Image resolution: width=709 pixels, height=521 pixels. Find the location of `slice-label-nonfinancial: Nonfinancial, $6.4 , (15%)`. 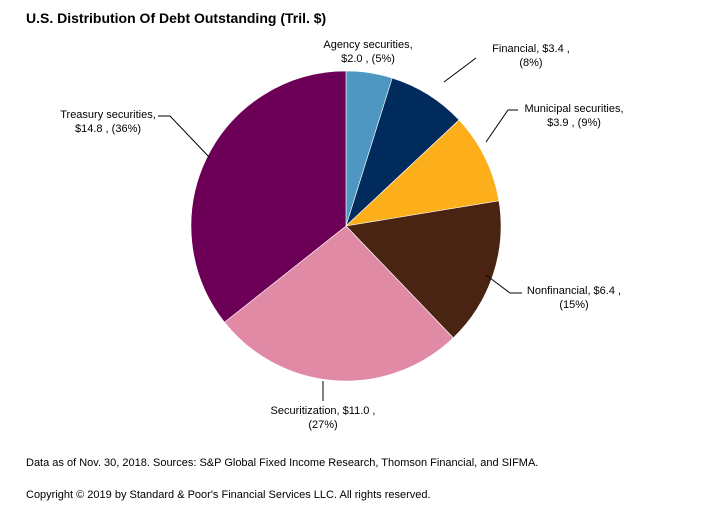

slice-label-nonfinancial: Nonfinancial, $6.4 , (15%) is located at coordinates (574, 298).